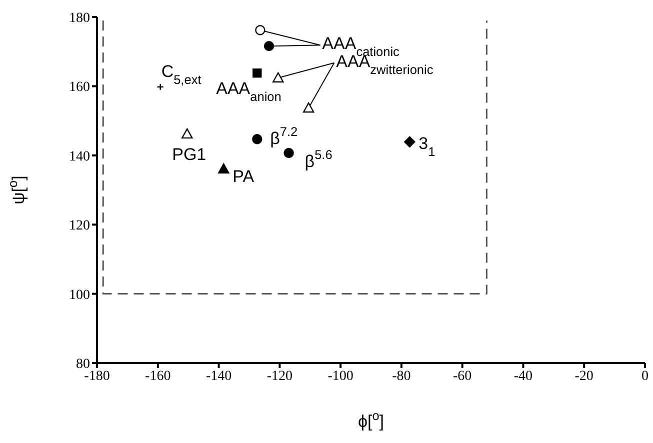 Image resolution: width=653 pixels, height=443 pixels. What do you see at coordinates (318, 159) in the screenshot?
I see `annotation: β$^{5.6}$` at bounding box center [318, 159].